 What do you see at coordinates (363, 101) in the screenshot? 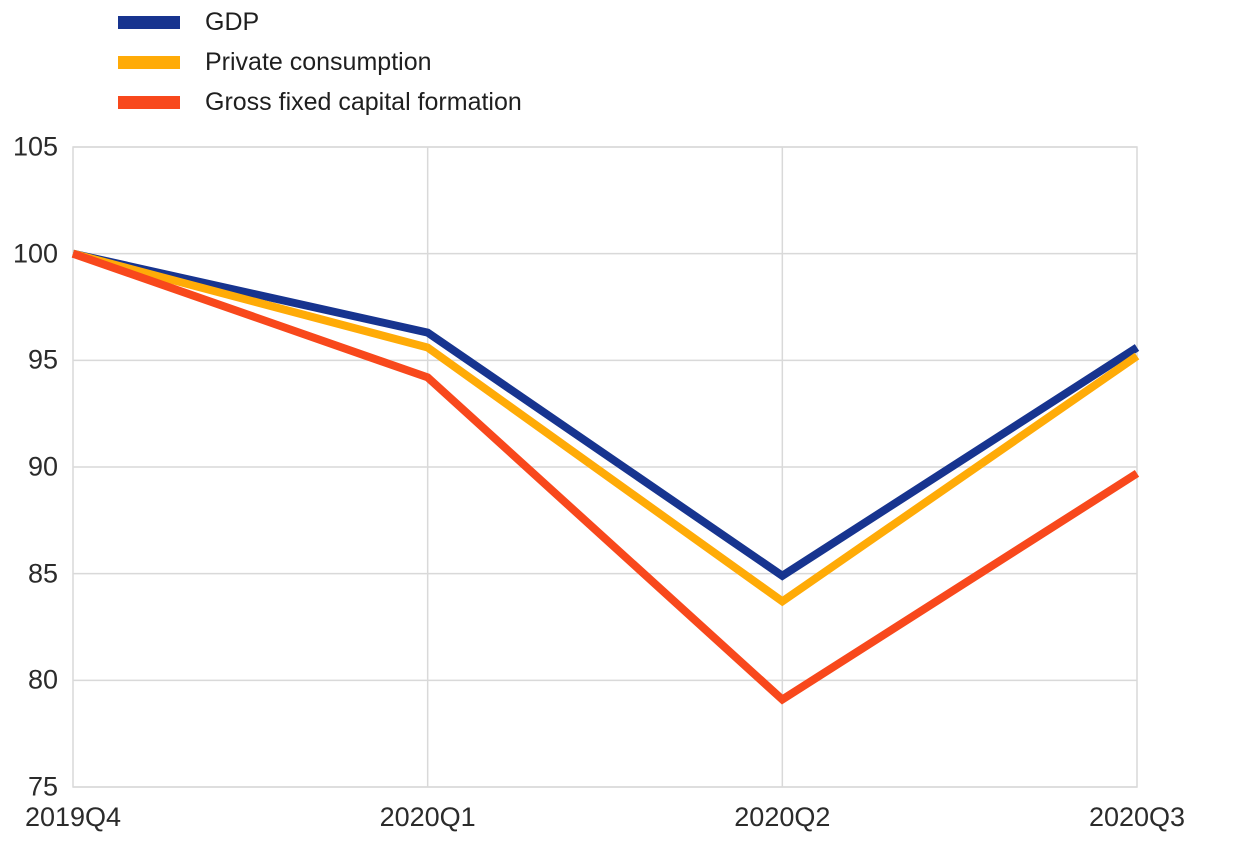
I see `legend-label-gfcf: Gross fixed capital formation` at bounding box center [363, 101].